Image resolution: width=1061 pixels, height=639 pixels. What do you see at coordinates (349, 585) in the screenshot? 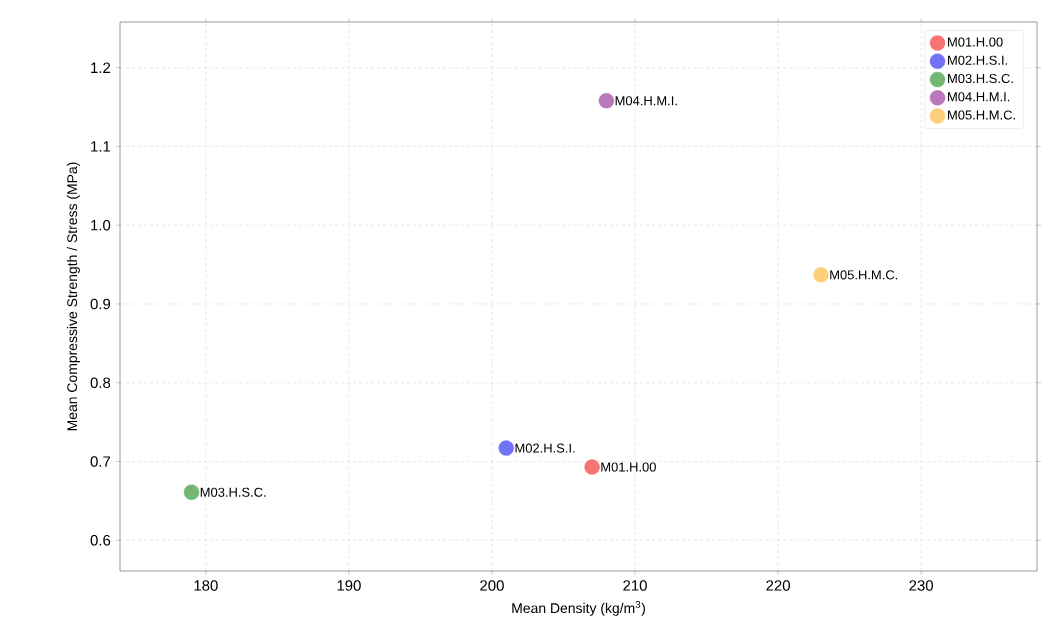
I see `x-tick-label: 190` at bounding box center [349, 585].